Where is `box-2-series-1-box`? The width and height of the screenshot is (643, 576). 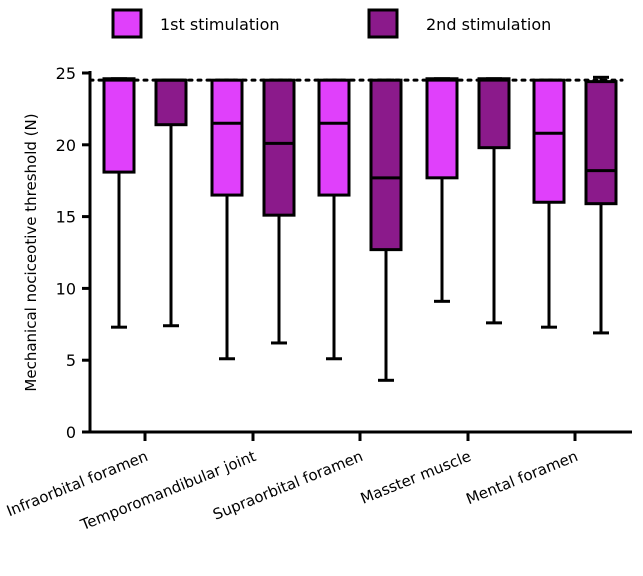
box-2-series-1-box is located at coordinates (227, 137).